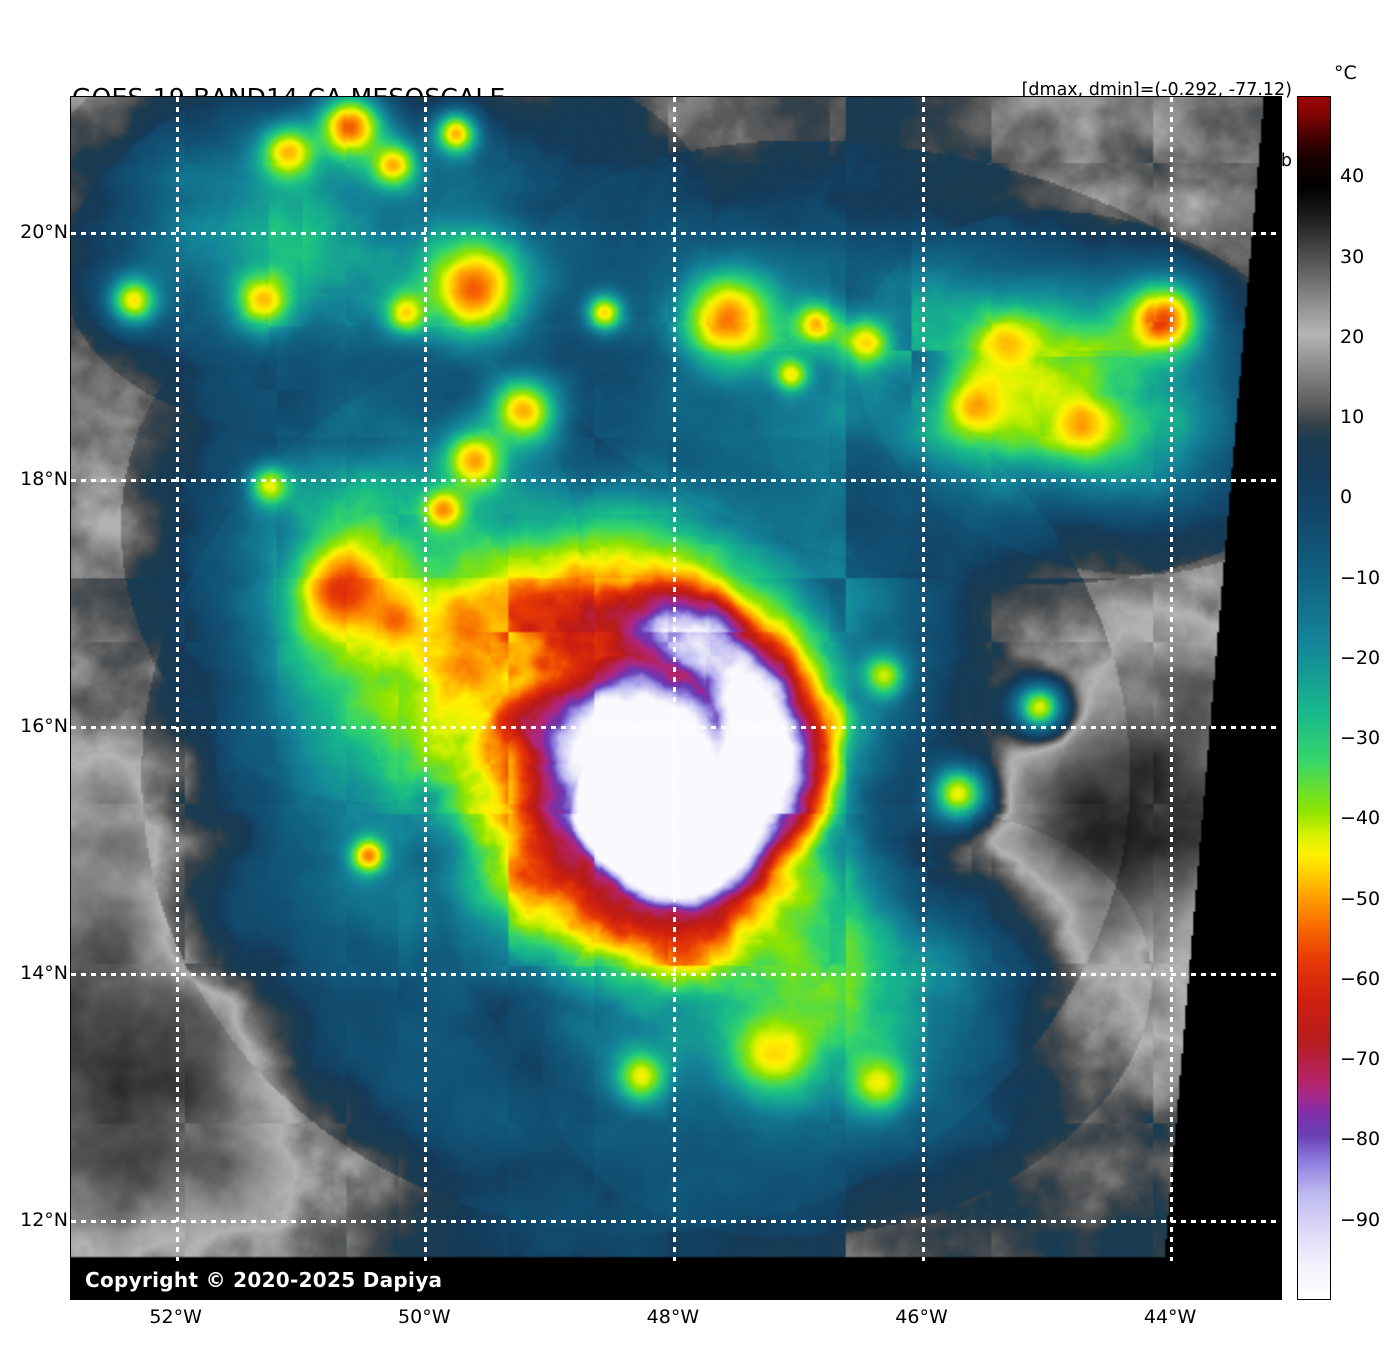  I want to click on copyright-bar: Copyright © 2020-2025 Dapiya, so click(676, 1280).